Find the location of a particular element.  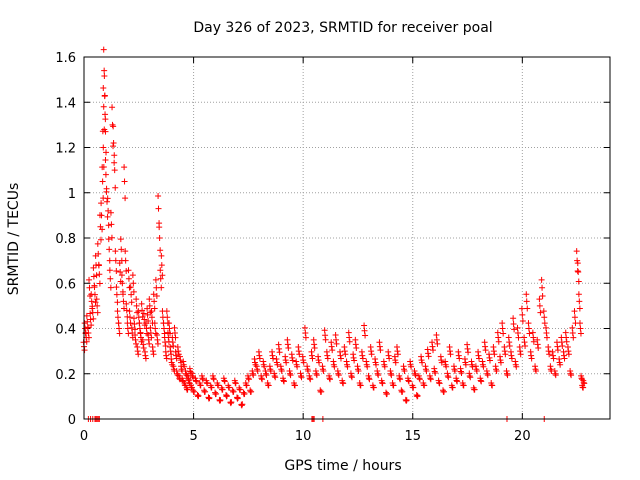

y-tick-label: 0 is located at coordinates (72, 420).